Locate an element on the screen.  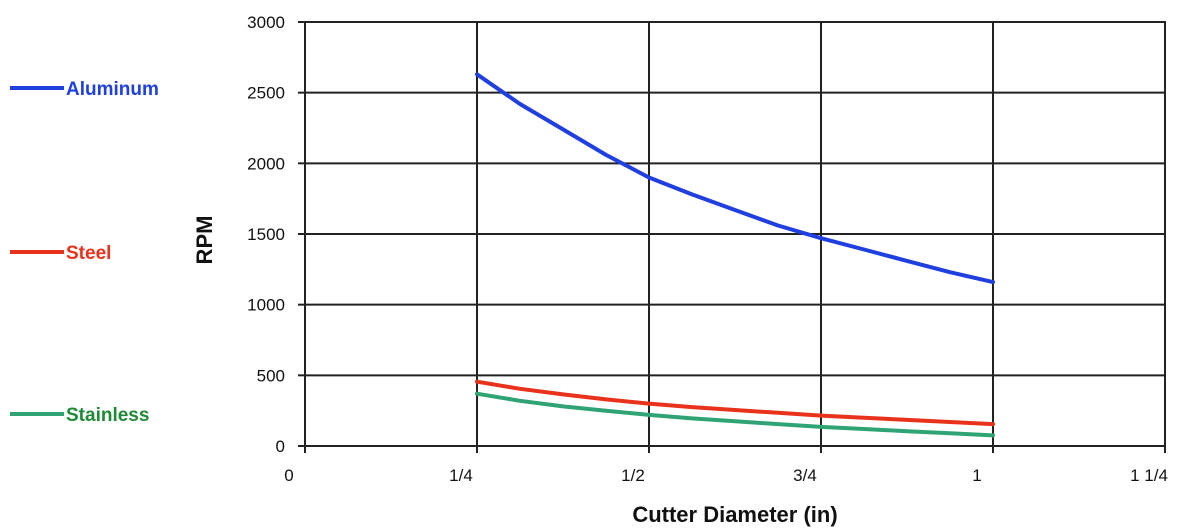
series-line-steel is located at coordinates (735, 403).